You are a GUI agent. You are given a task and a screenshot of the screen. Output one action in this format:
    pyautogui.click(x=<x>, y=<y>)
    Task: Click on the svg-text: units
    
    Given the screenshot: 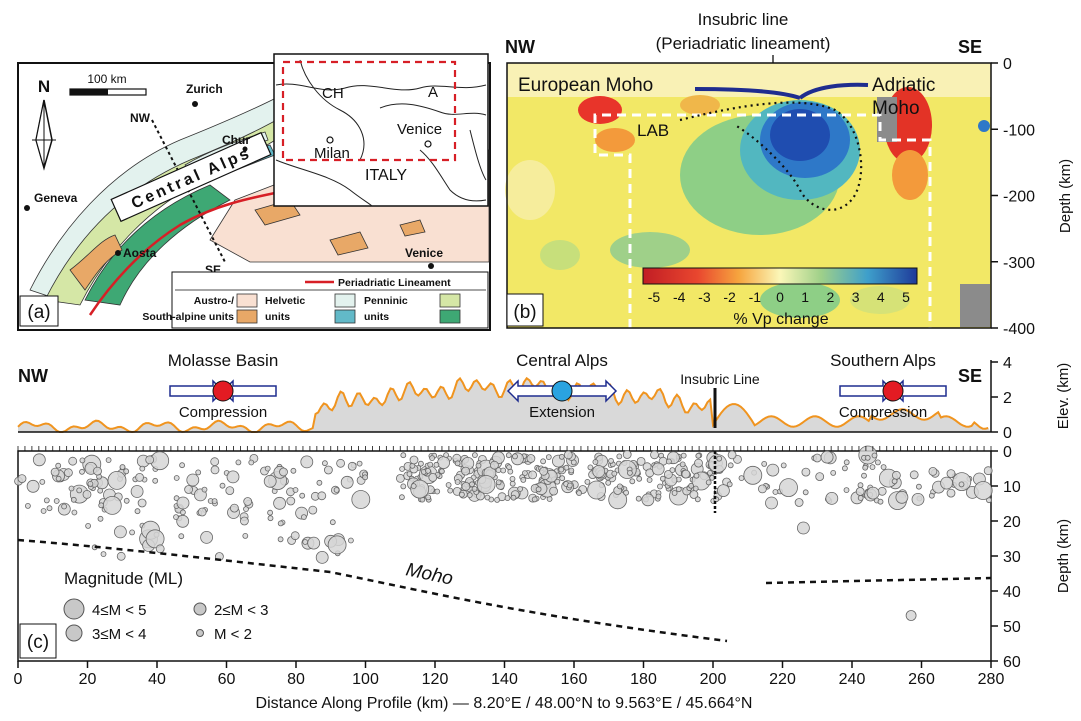 What is the action you would take?
    pyautogui.click(x=376, y=317)
    